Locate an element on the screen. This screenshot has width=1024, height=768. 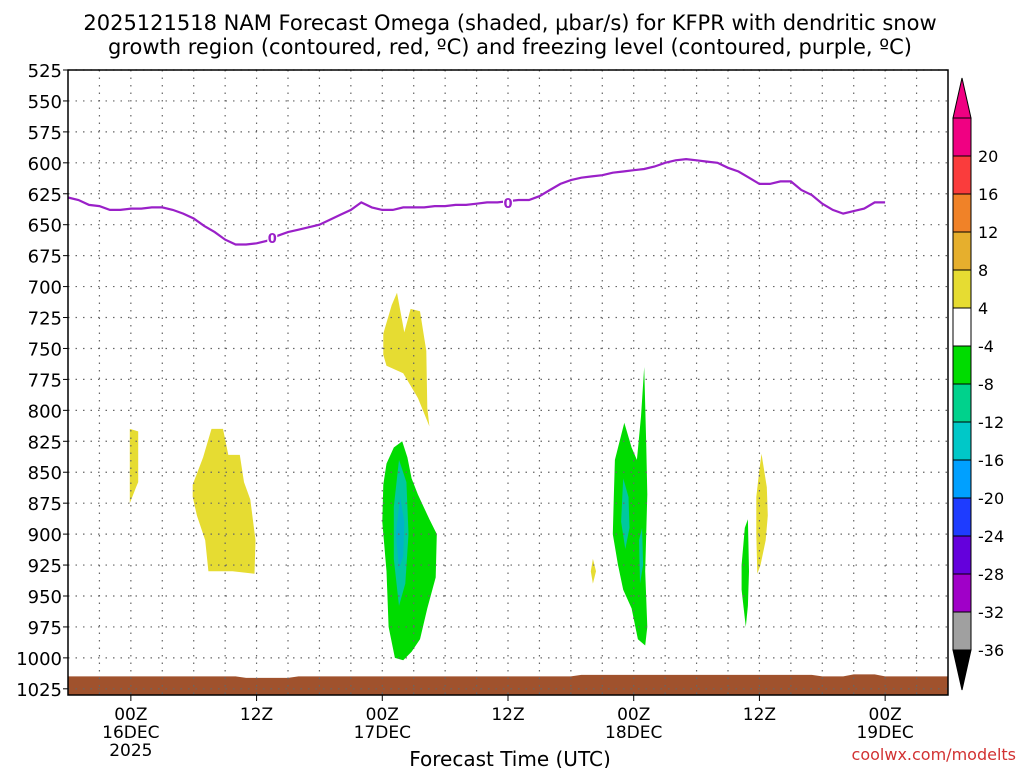
colorbar-label-12: 16 is located at coordinates (988, 194).